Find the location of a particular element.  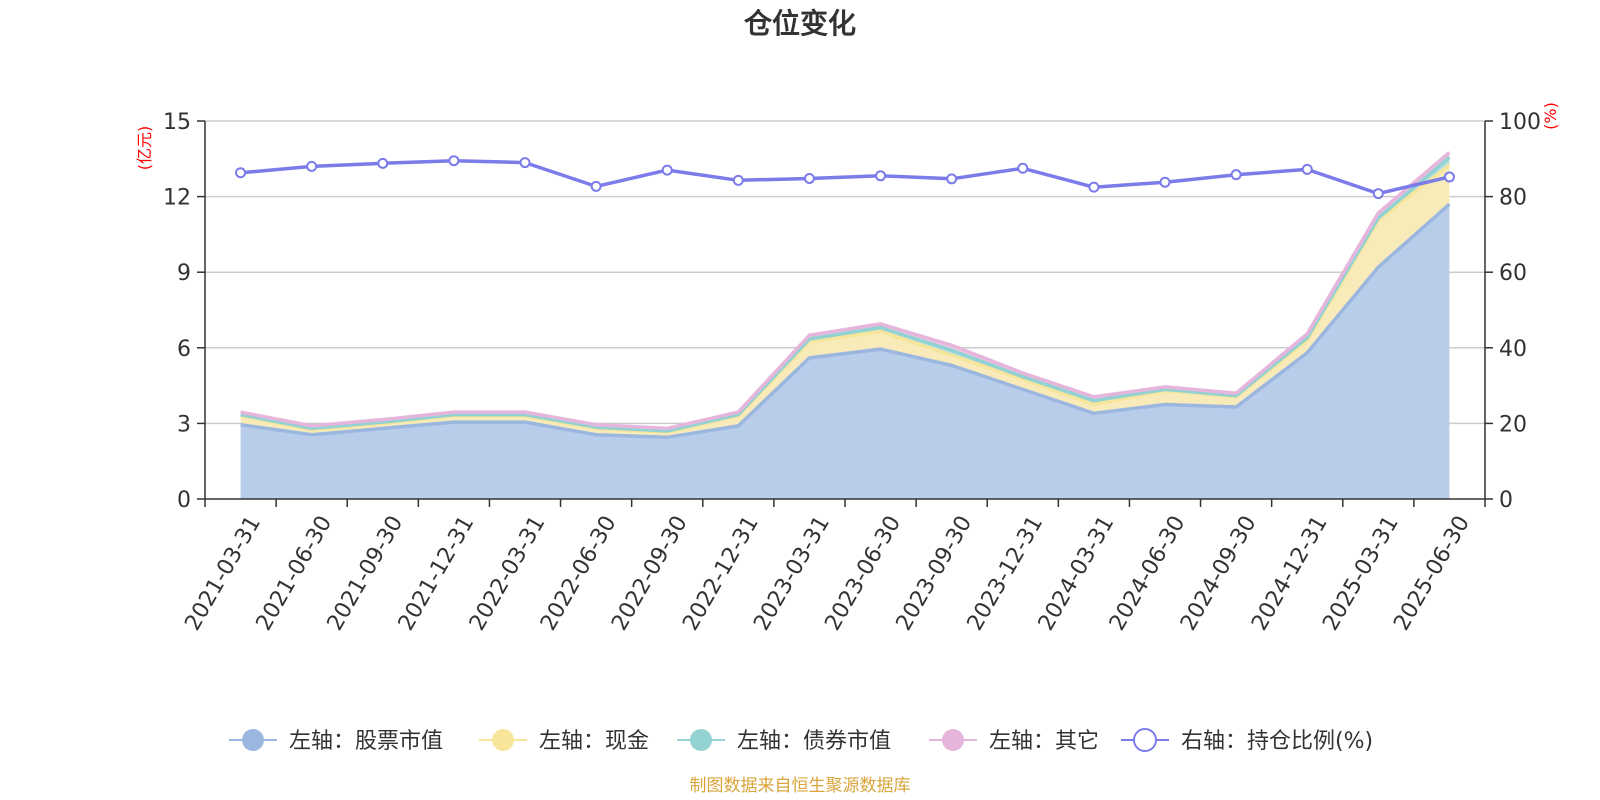

legend-item-1: 左轴：股票市值 is located at coordinates (336, 741).